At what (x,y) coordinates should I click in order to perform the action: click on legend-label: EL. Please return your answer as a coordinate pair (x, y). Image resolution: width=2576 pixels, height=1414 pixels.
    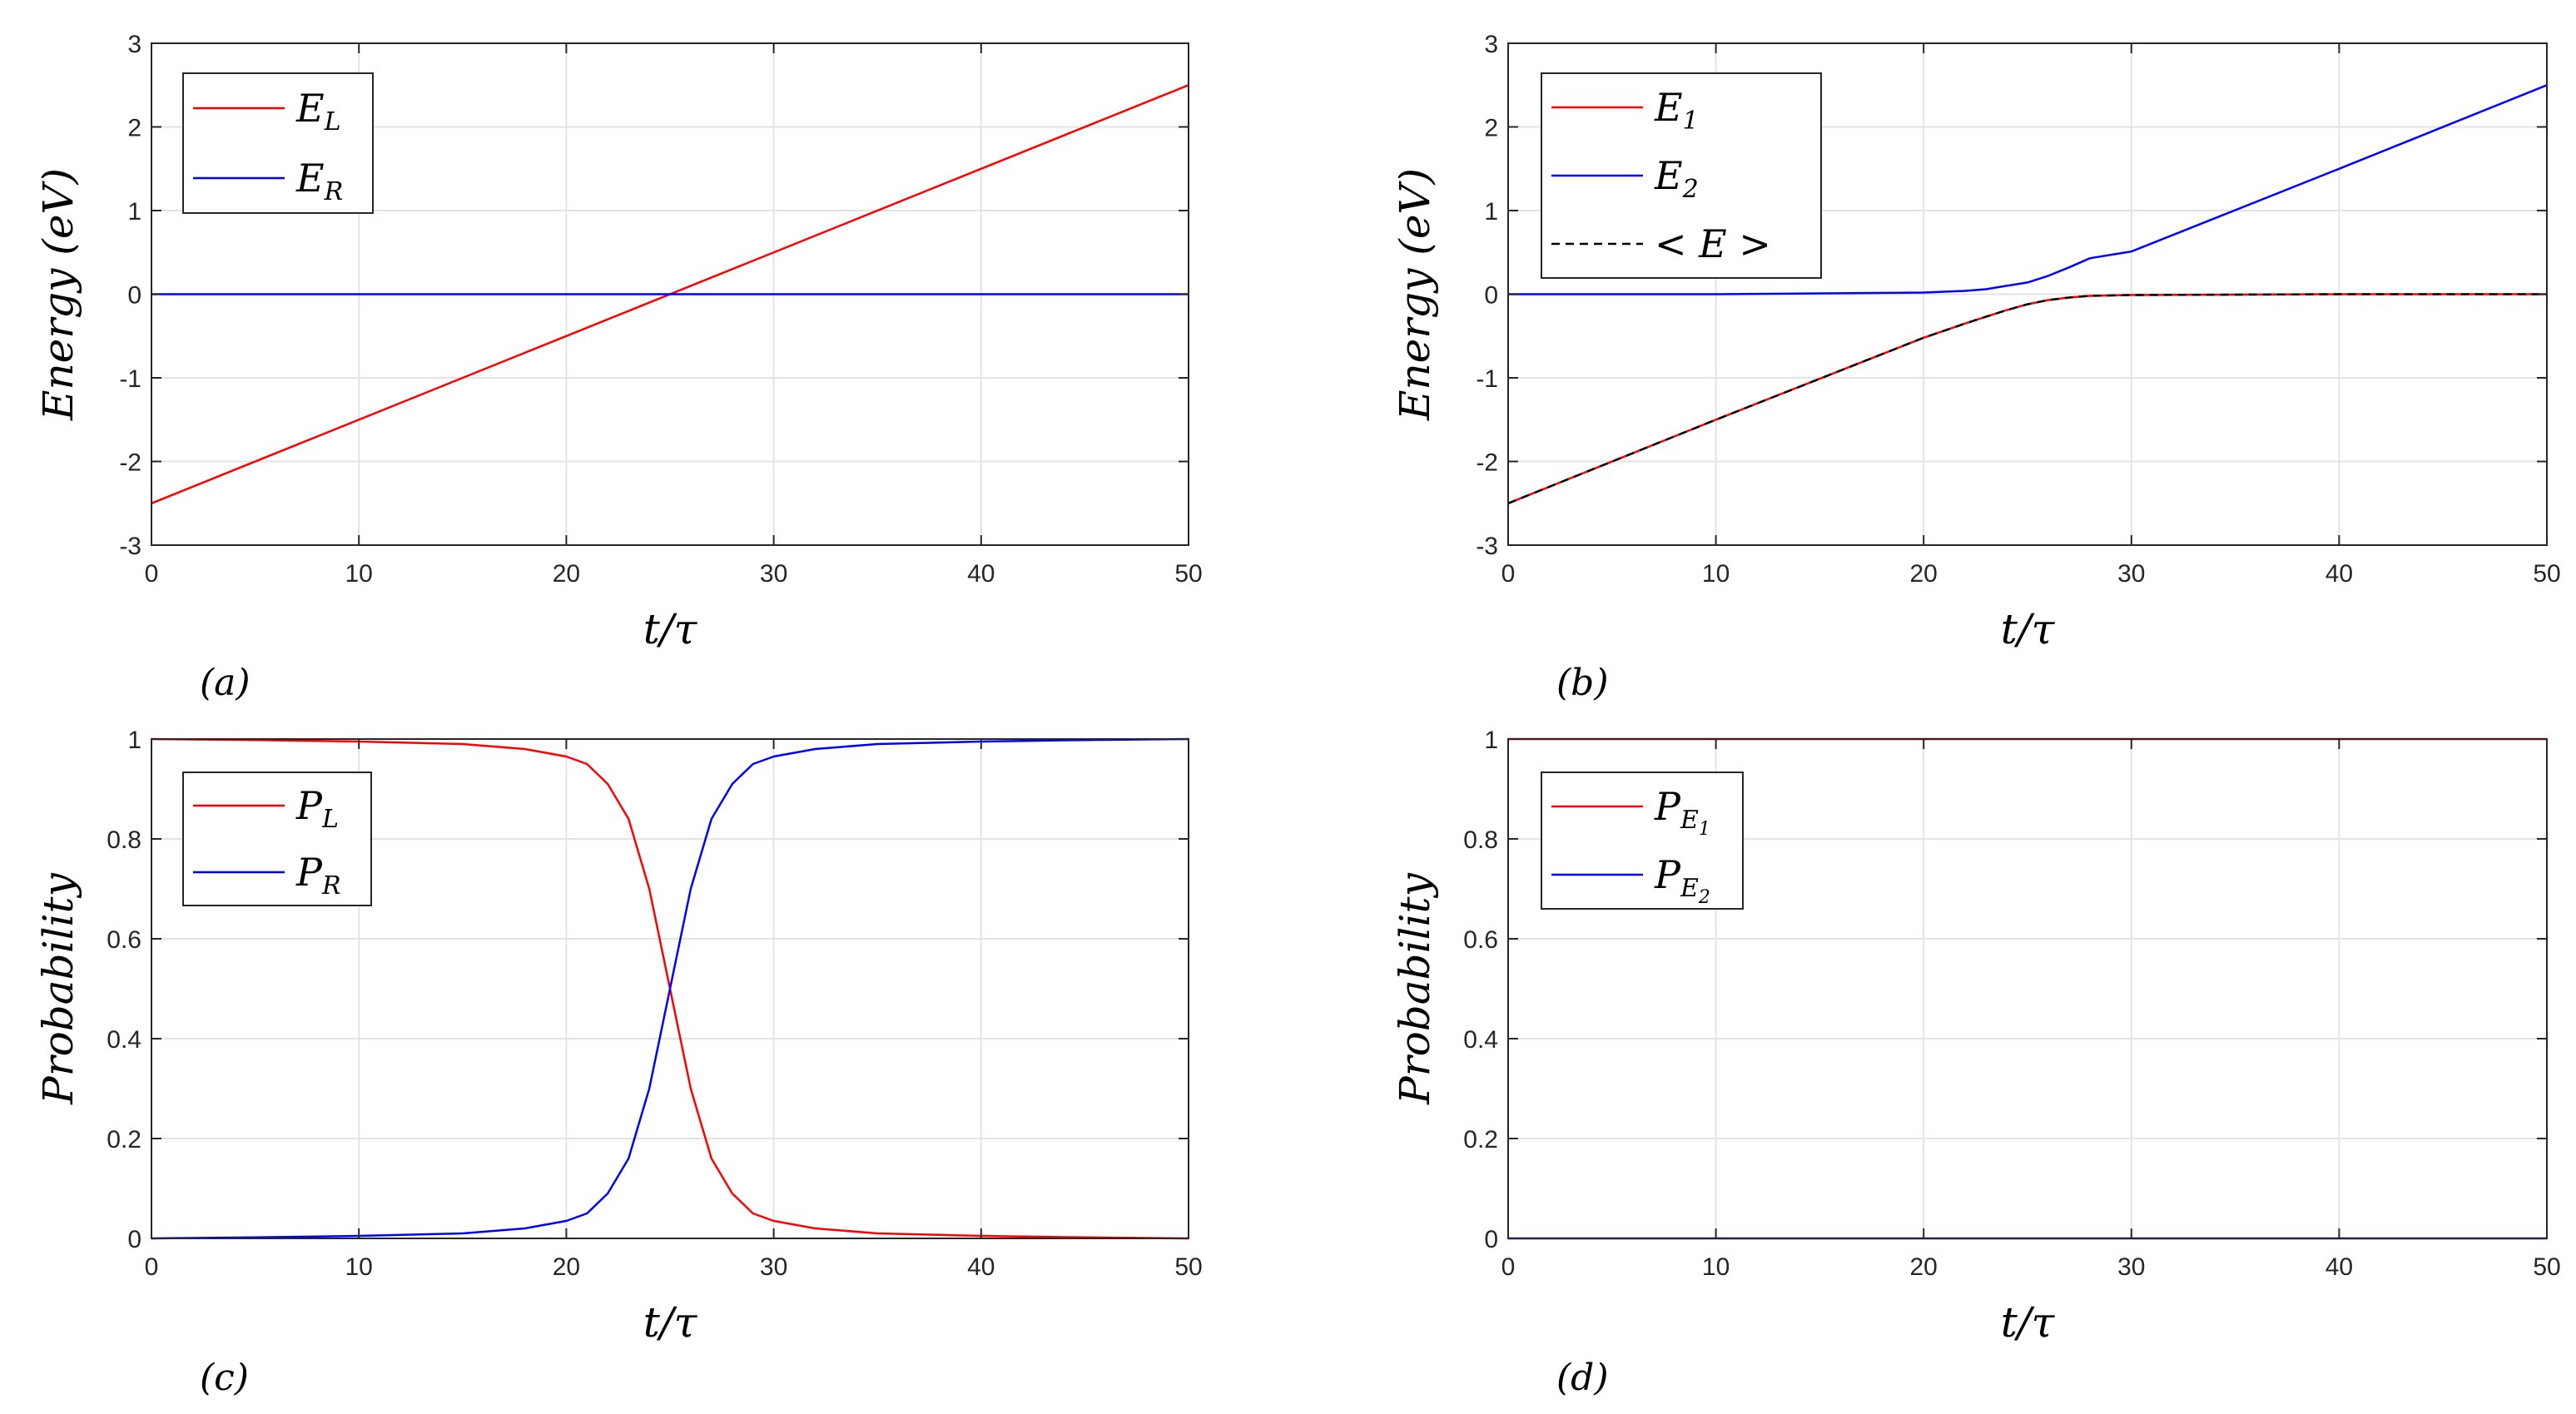
    Looking at the image, I should click on (318, 111).